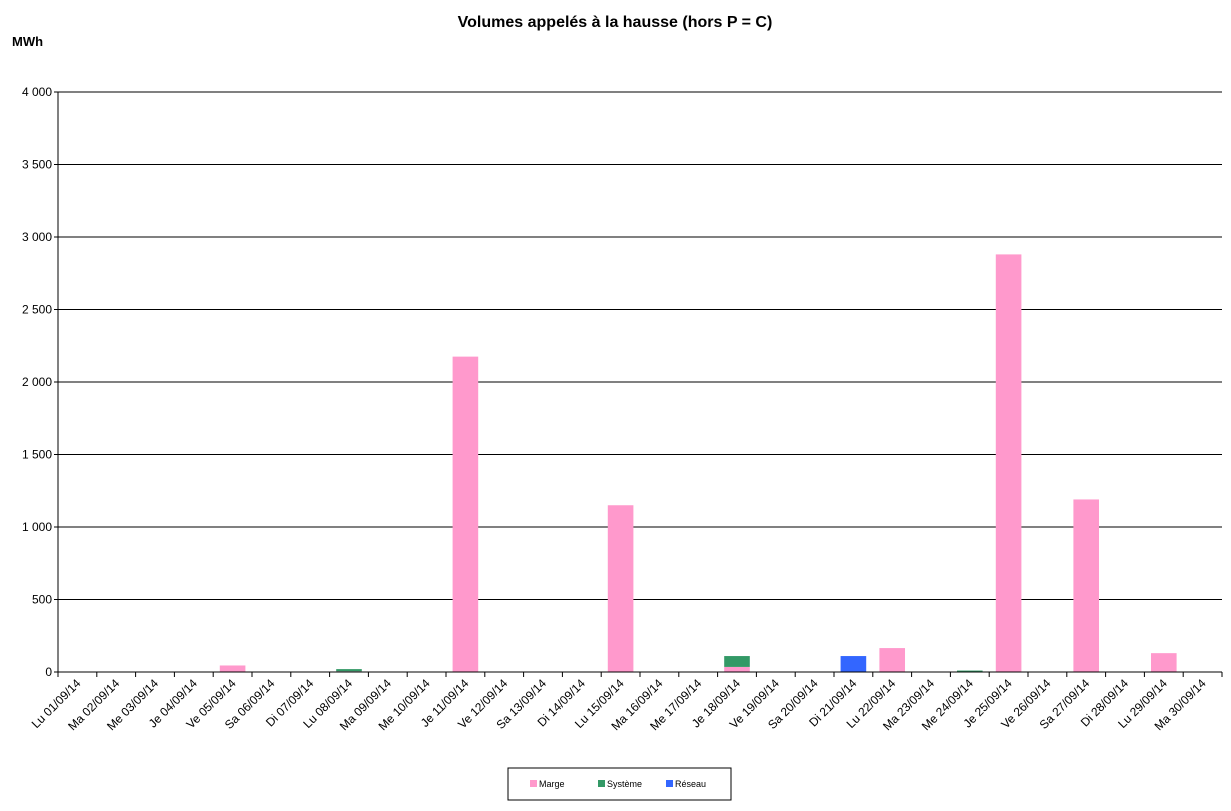 The height and width of the screenshot is (811, 1231). I want to click on y-tick-label: 3 000, so click(37, 237).